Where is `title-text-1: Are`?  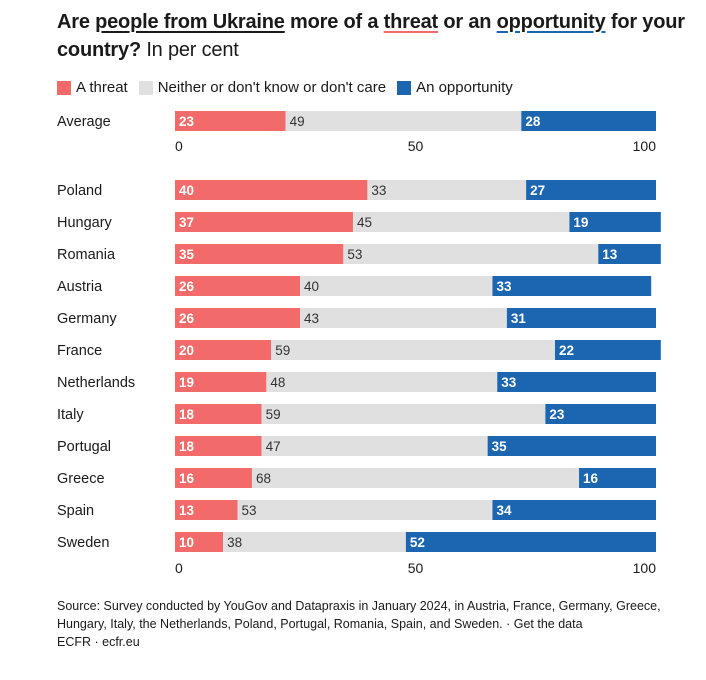 title-text-1: Are is located at coordinates (76, 22).